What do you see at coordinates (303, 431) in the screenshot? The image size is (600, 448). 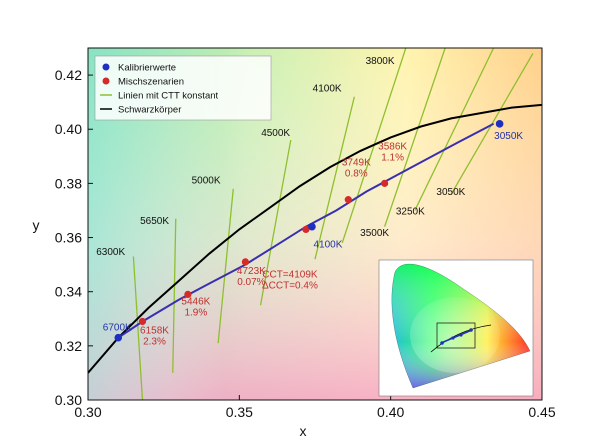 I see `x-axis-label: x` at bounding box center [303, 431].